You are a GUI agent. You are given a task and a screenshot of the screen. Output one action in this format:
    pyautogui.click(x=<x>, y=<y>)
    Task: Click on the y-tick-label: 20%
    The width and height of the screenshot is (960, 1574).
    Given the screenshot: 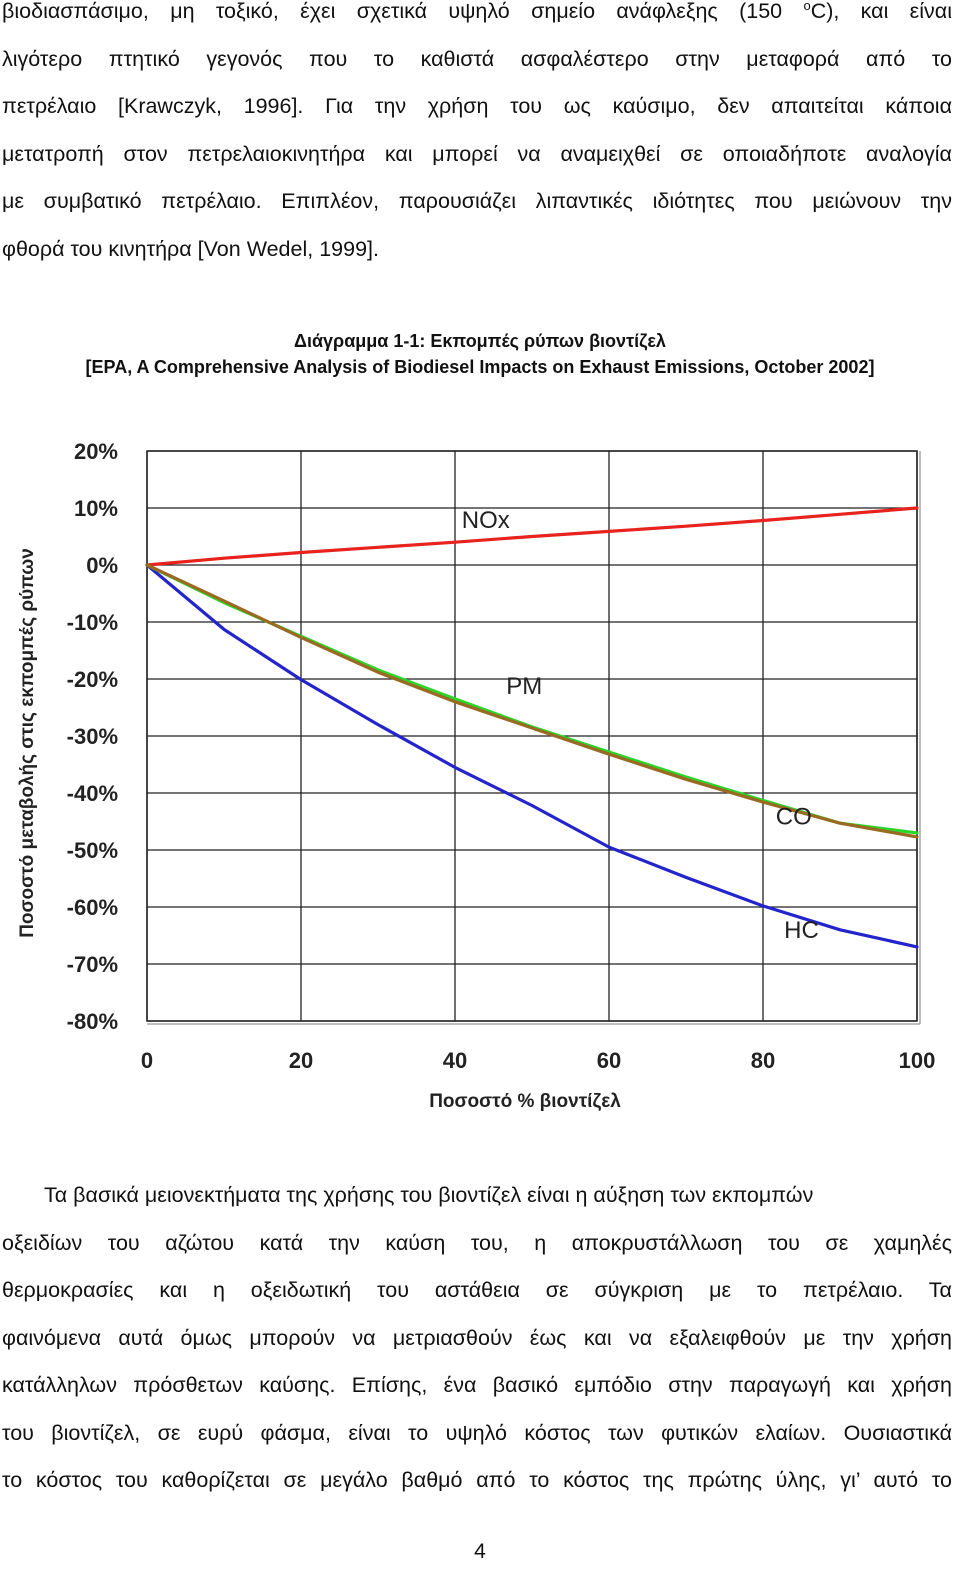 What is the action you would take?
    pyautogui.click(x=96, y=451)
    